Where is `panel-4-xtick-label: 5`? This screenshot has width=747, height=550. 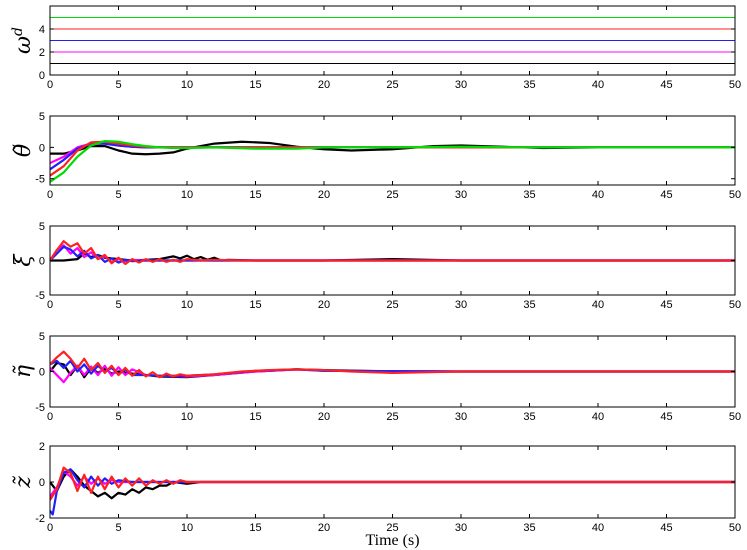 panel-4-xtick-label: 5 is located at coordinates (118, 417).